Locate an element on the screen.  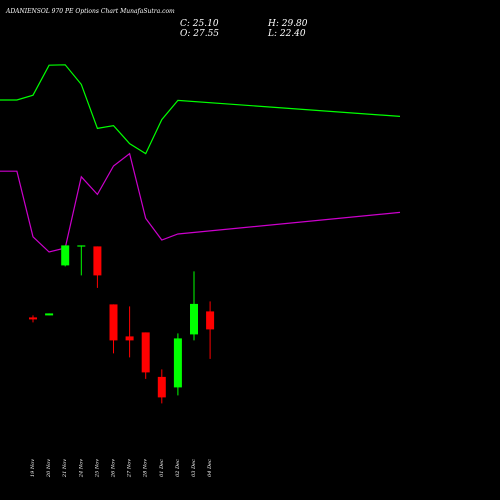
open-value: O: 27.55 is located at coordinates (200, 34).